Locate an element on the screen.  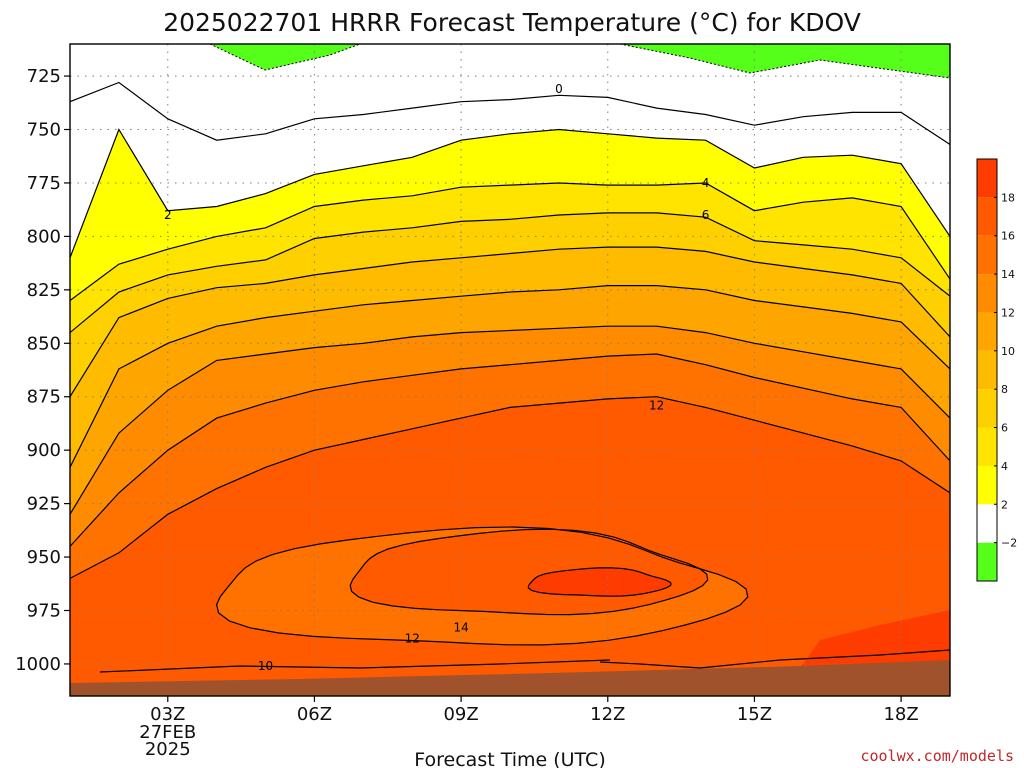
y-tick-label-750: 750 is located at coordinates (44, 130).